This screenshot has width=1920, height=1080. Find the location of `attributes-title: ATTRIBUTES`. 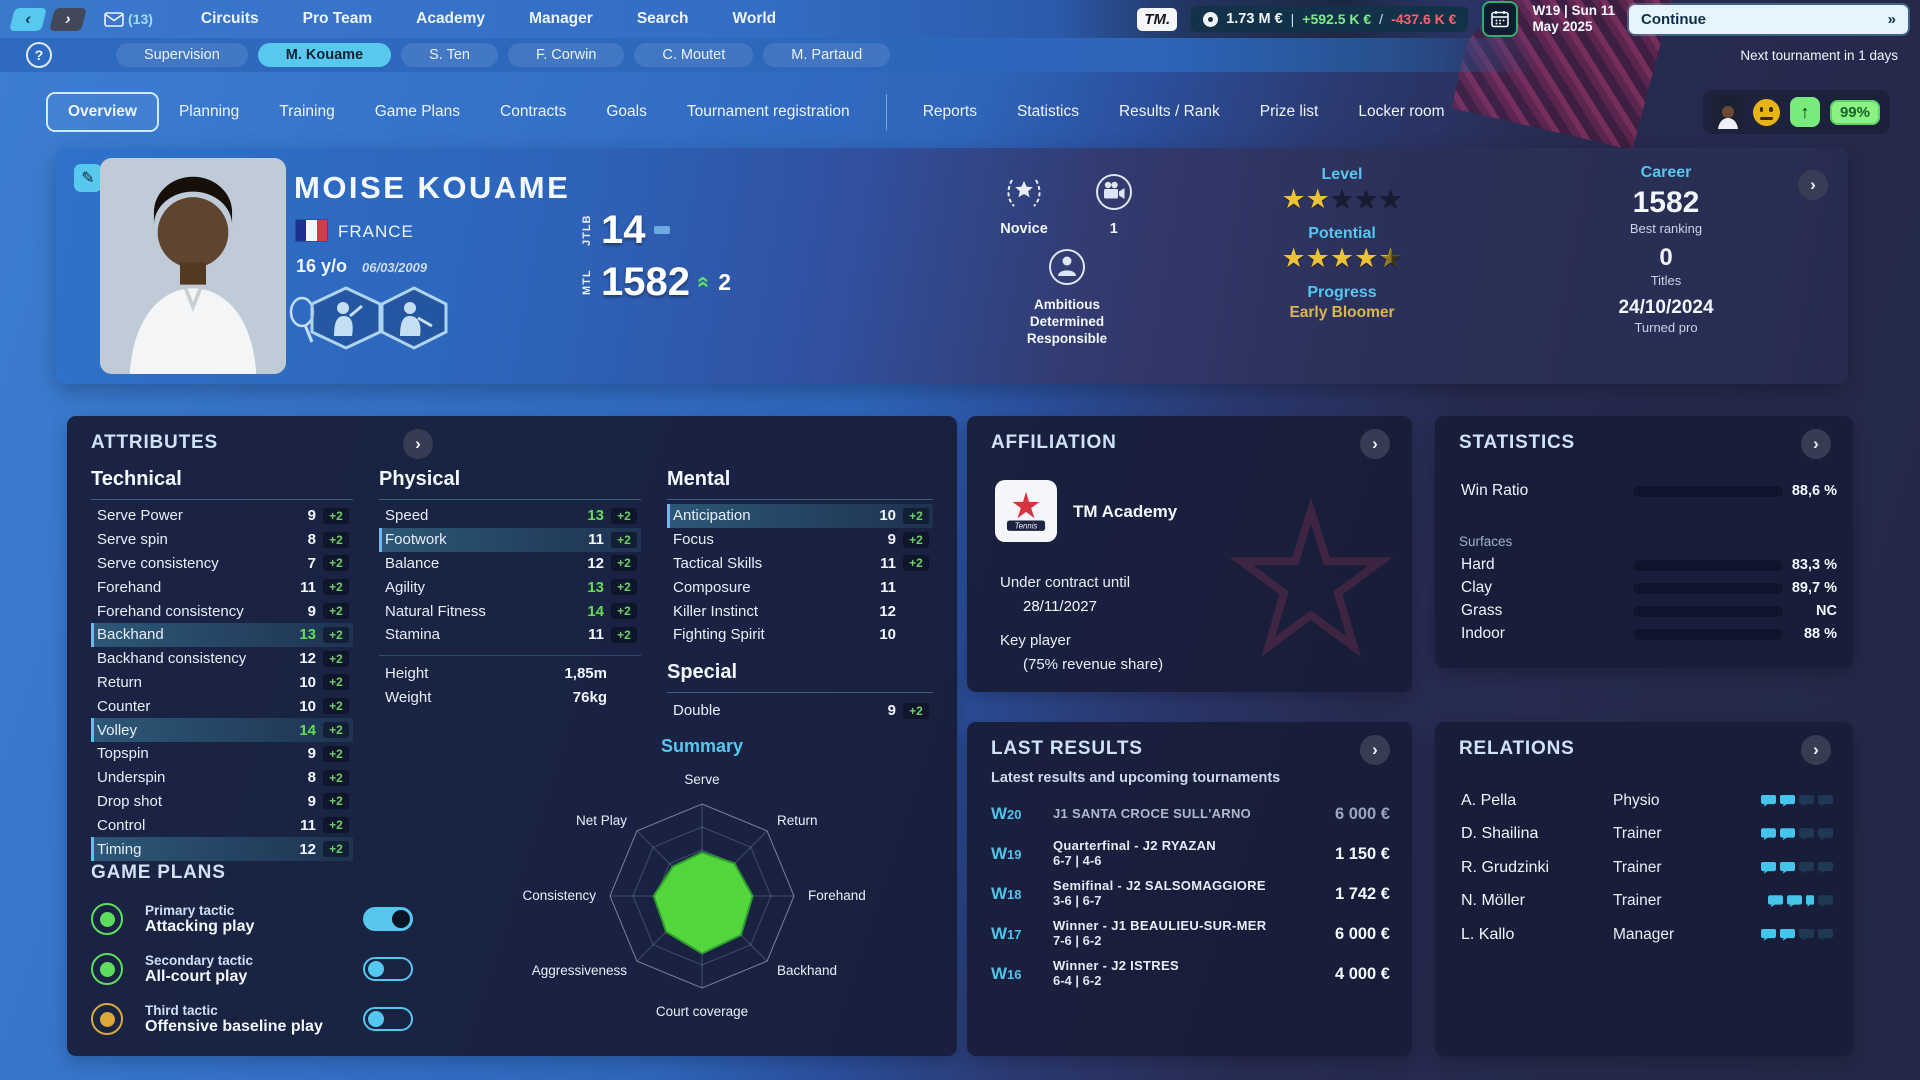

attributes-title: ATTRIBUTES is located at coordinates (154, 442).